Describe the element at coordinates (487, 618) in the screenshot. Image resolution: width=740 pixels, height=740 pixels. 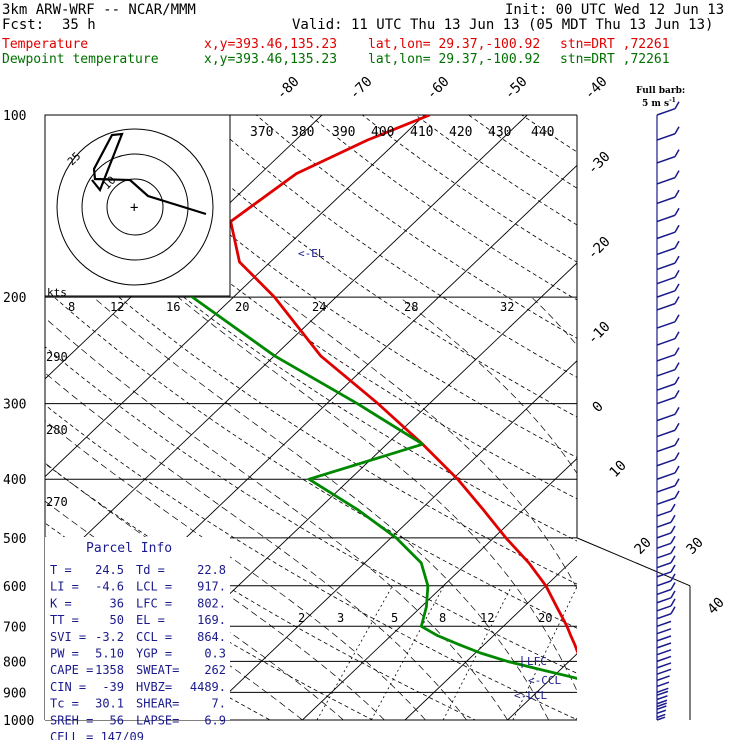
I see `mixing-ratio-label: 12` at that location.